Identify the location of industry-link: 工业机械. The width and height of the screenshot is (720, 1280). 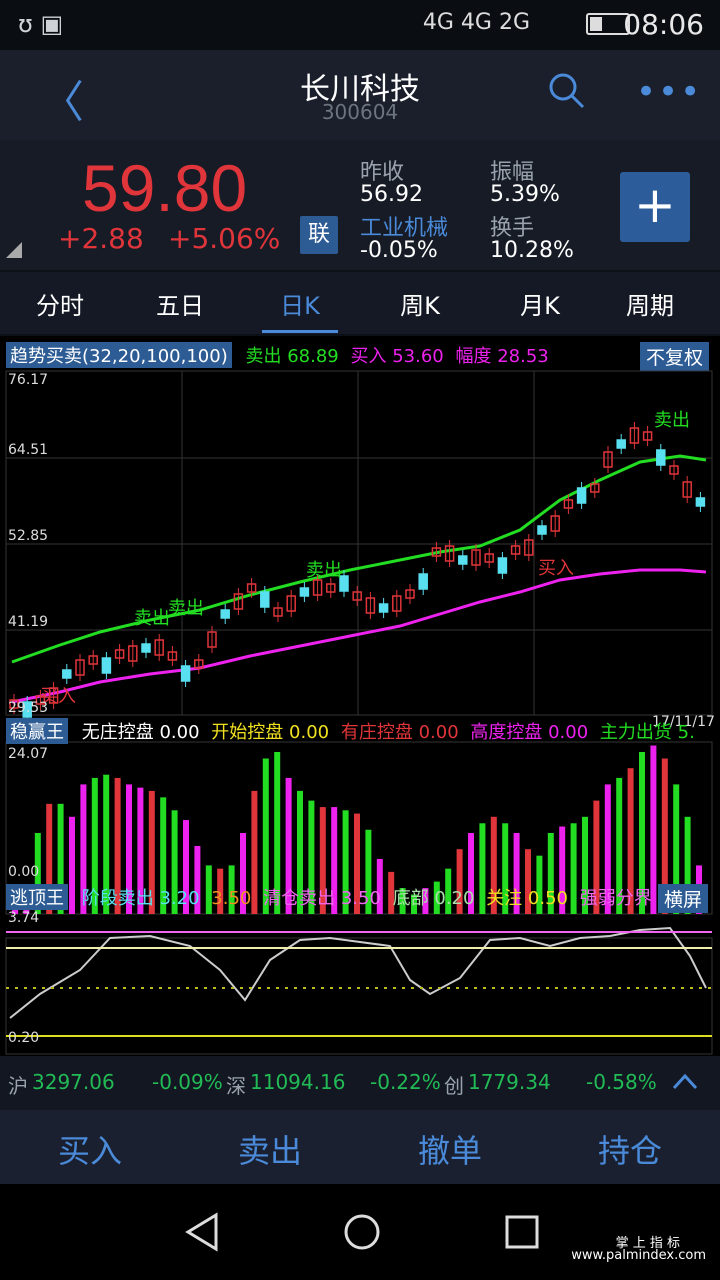
(404, 228).